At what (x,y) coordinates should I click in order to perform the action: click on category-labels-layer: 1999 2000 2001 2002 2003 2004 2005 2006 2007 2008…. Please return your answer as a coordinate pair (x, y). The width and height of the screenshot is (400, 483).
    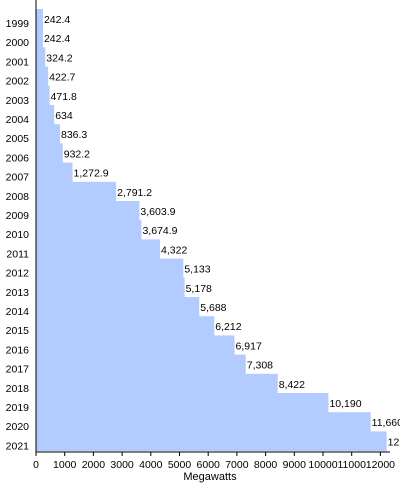
    Looking at the image, I should click on (18, 235).